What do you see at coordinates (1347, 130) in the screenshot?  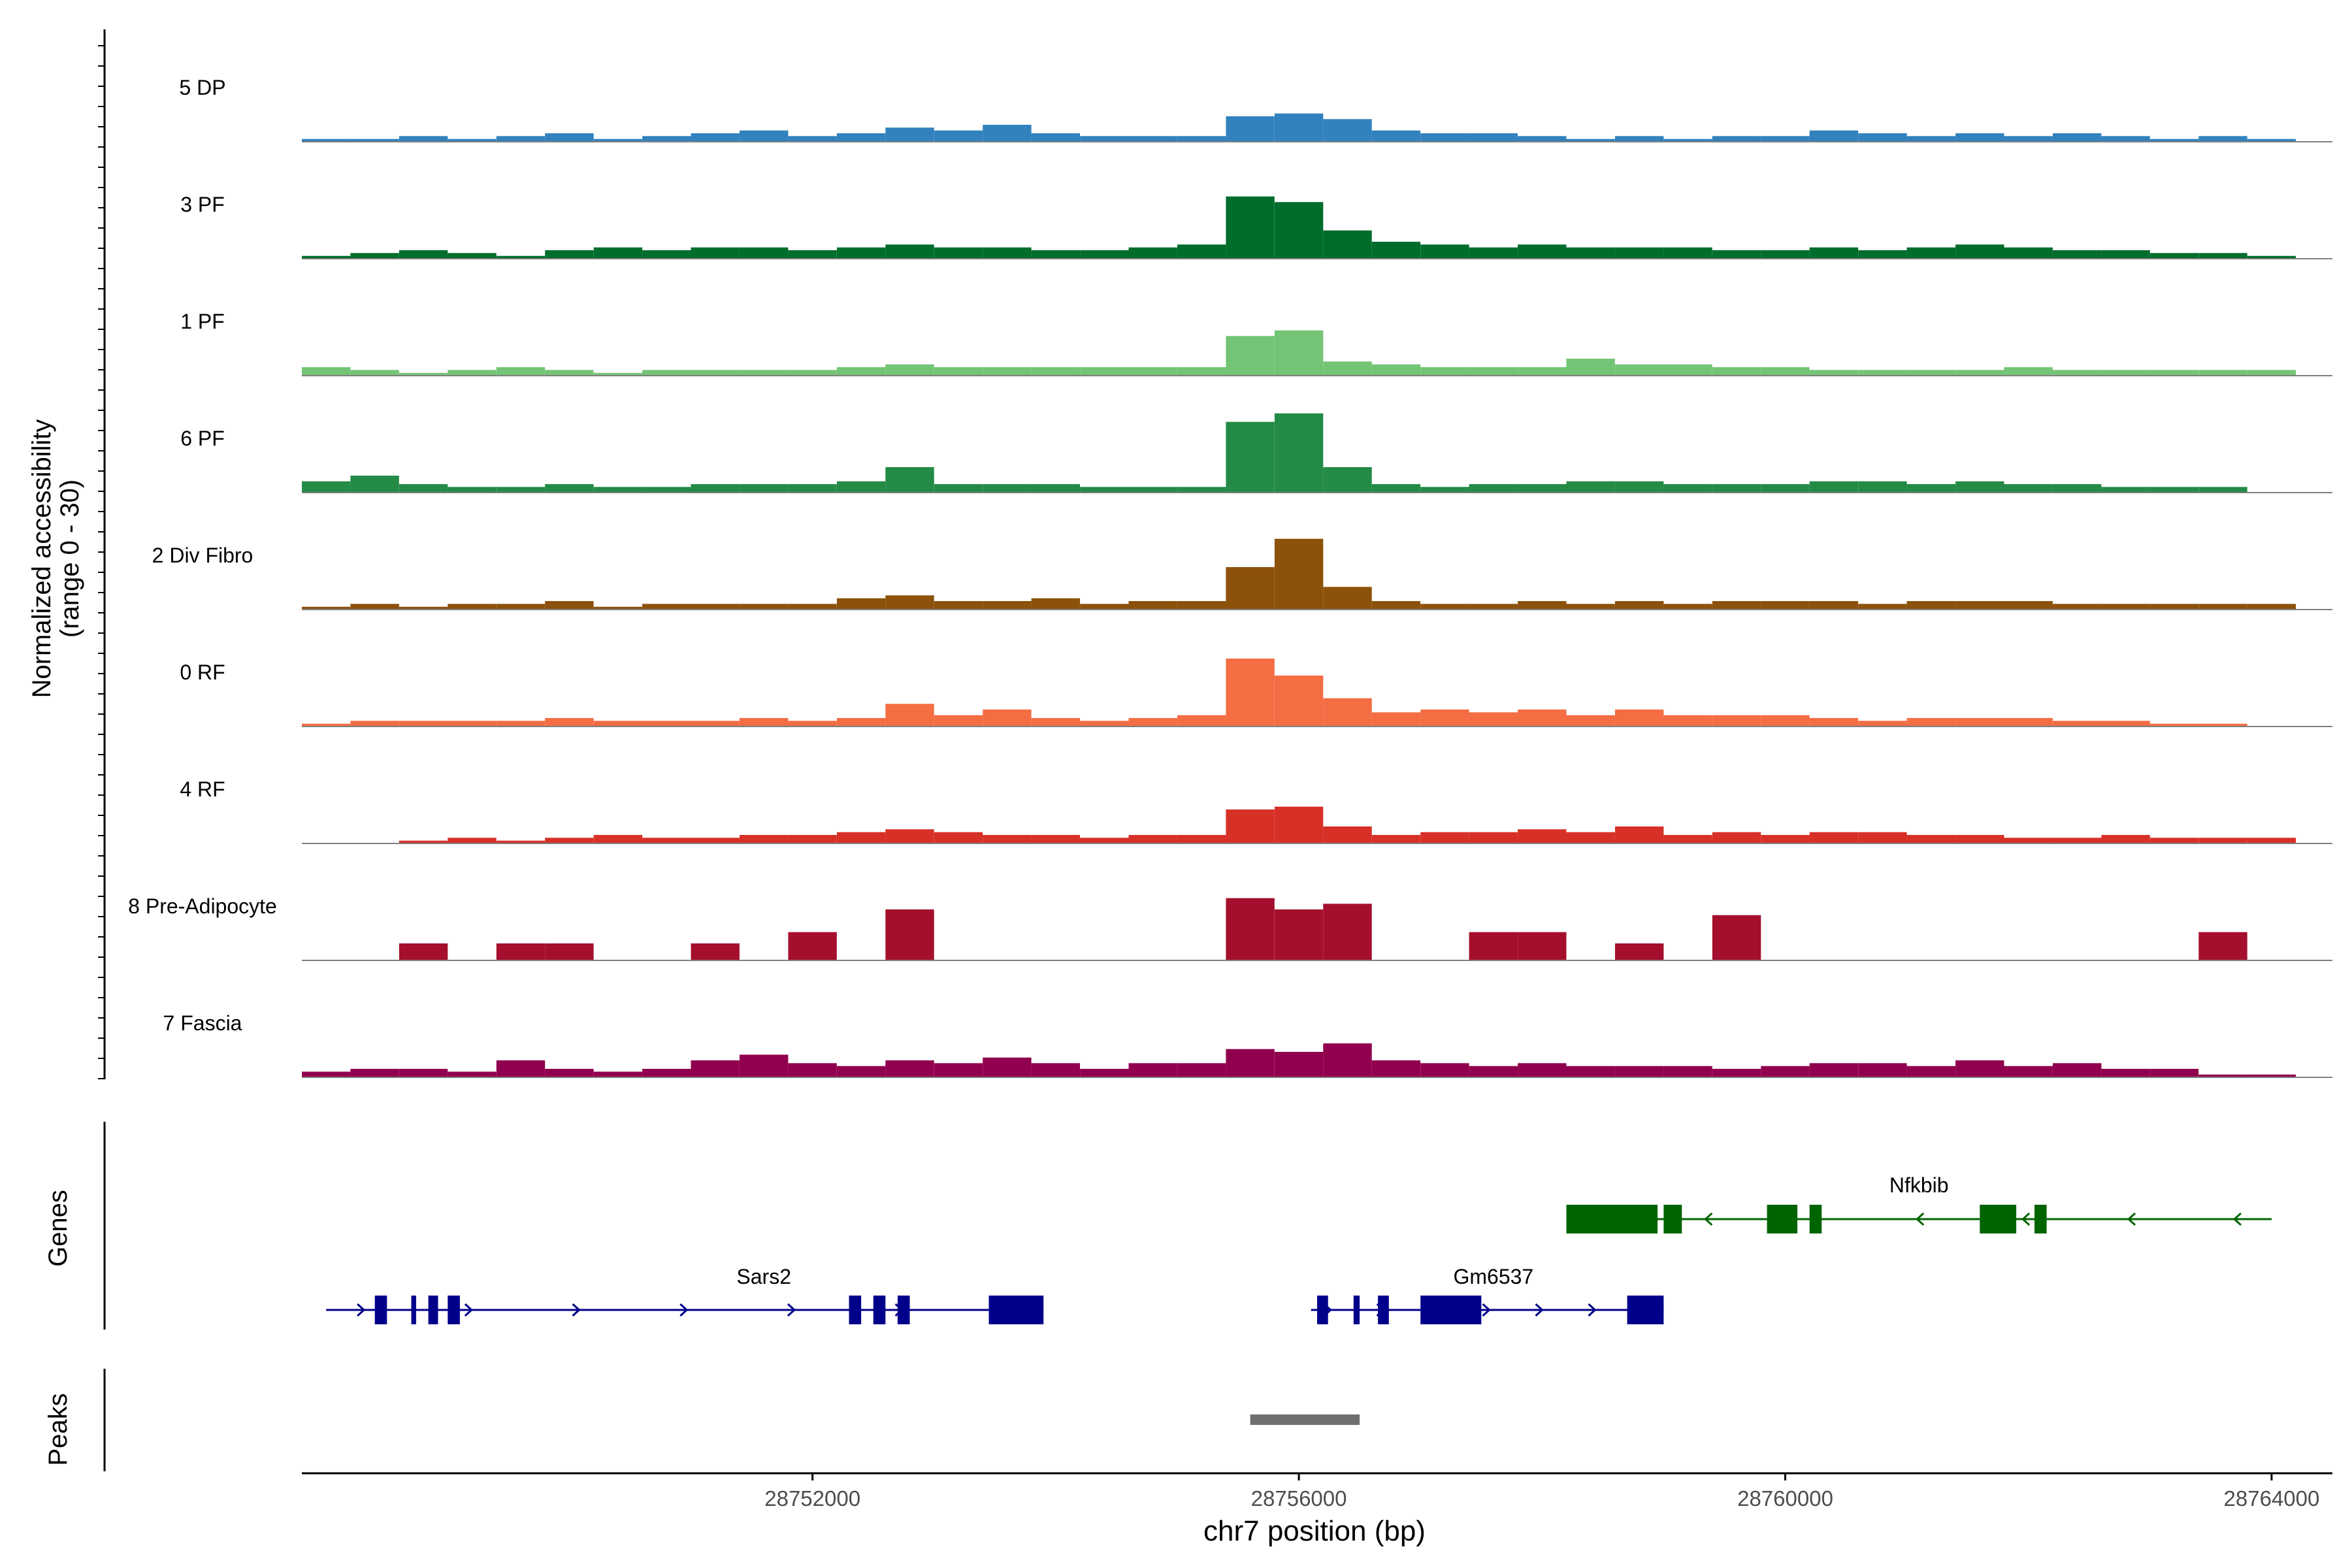 I see `coverage-bar: 5 DP: 28756400 = 8` at bounding box center [1347, 130].